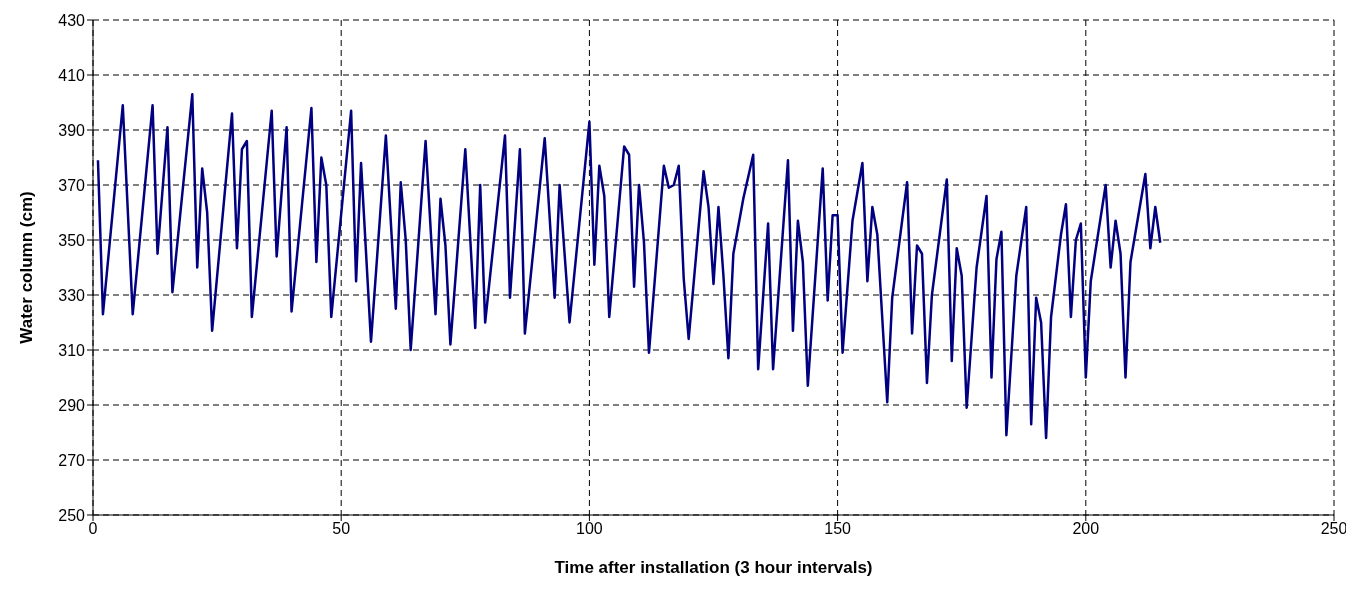 The image size is (1354, 593). Describe the element at coordinates (72, 20) in the screenshot. I see `y-tick-label: 430` at that location.